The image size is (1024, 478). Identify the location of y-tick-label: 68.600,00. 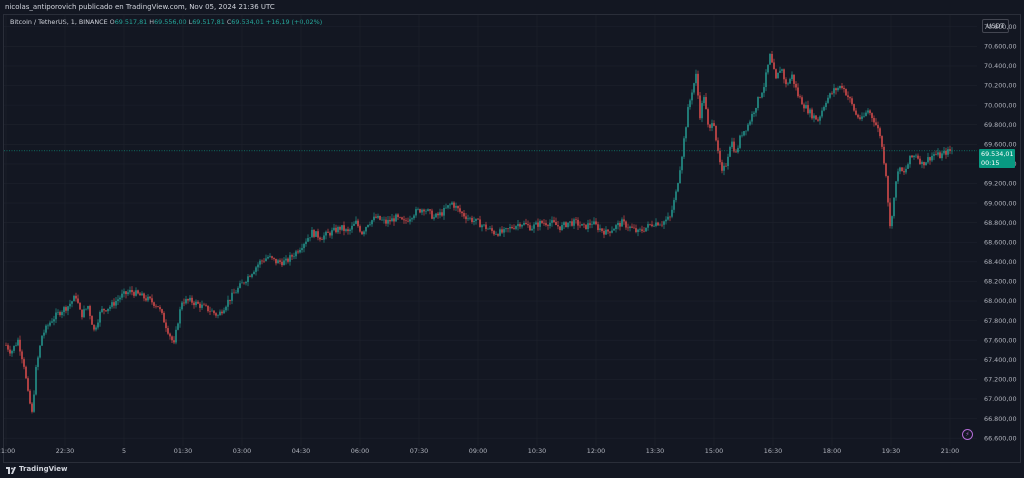
(1000, 242).